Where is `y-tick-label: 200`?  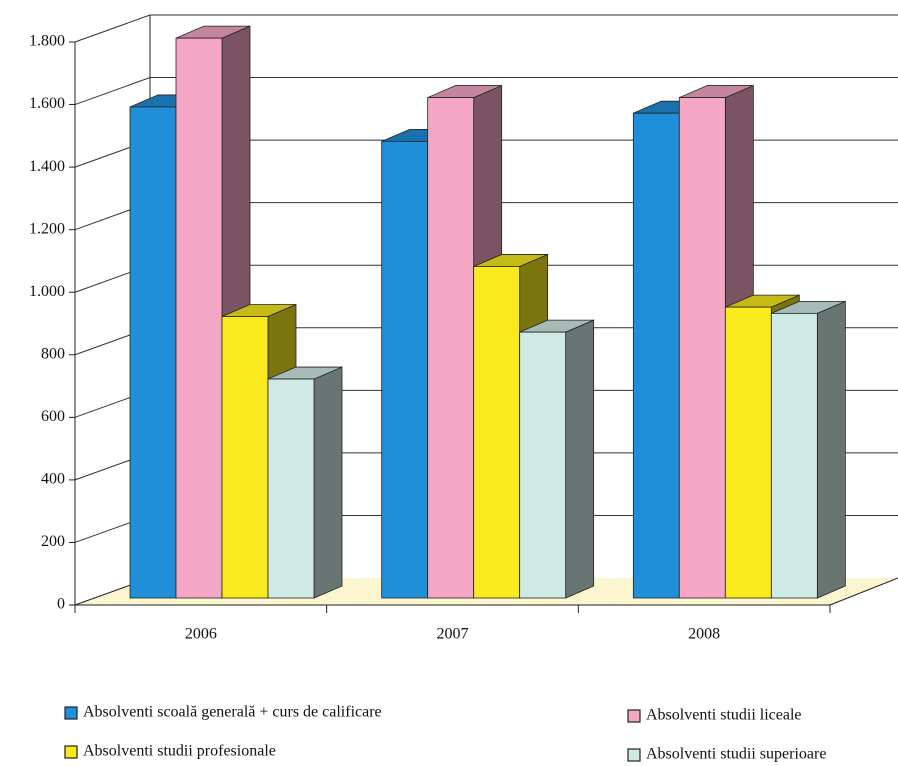
y-tick-label: 200 is located at coordinates (53, 541).